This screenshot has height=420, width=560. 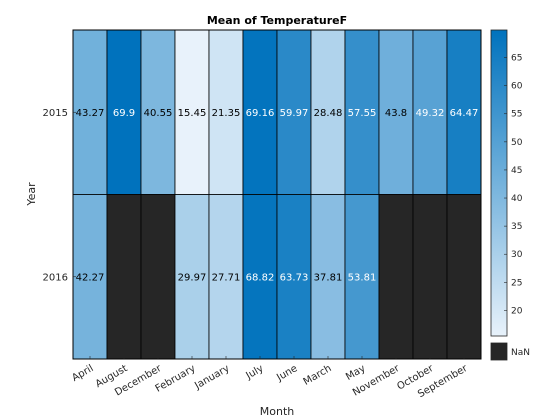 What do you see at coordinates (55, 277) in the screenshot?
I see `y-tick-label: 2016` at bounding box center [55, 277].